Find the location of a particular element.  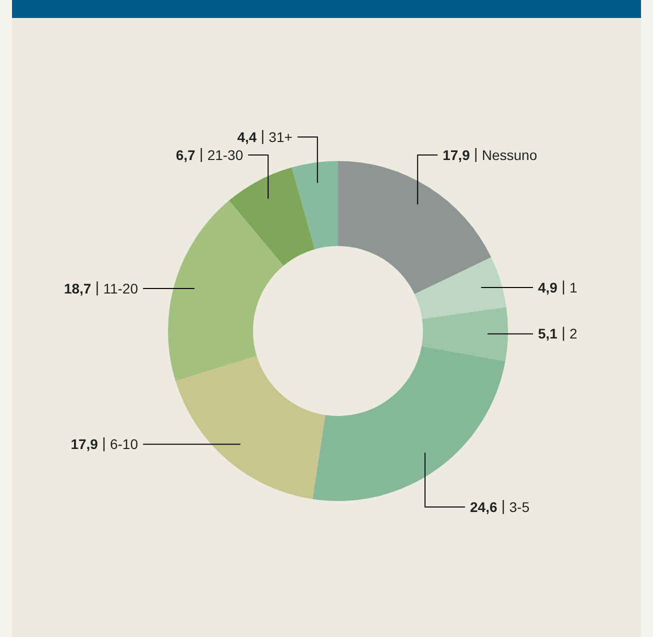

data-label: 4,9 is located at coordinates (548, 287).